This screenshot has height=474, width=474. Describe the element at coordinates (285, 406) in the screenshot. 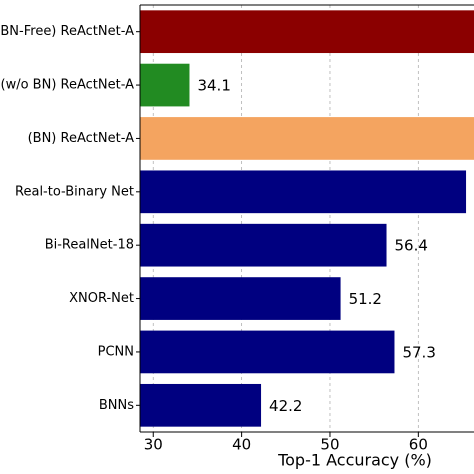

I see `value-label: 42.2` at that location.